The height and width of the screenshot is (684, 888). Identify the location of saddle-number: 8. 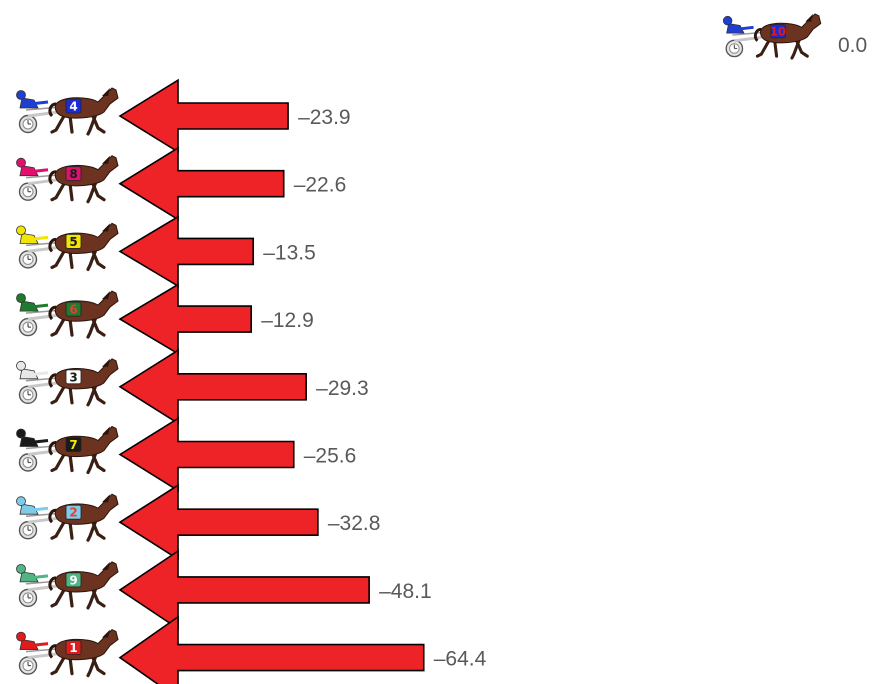
(73, 174).